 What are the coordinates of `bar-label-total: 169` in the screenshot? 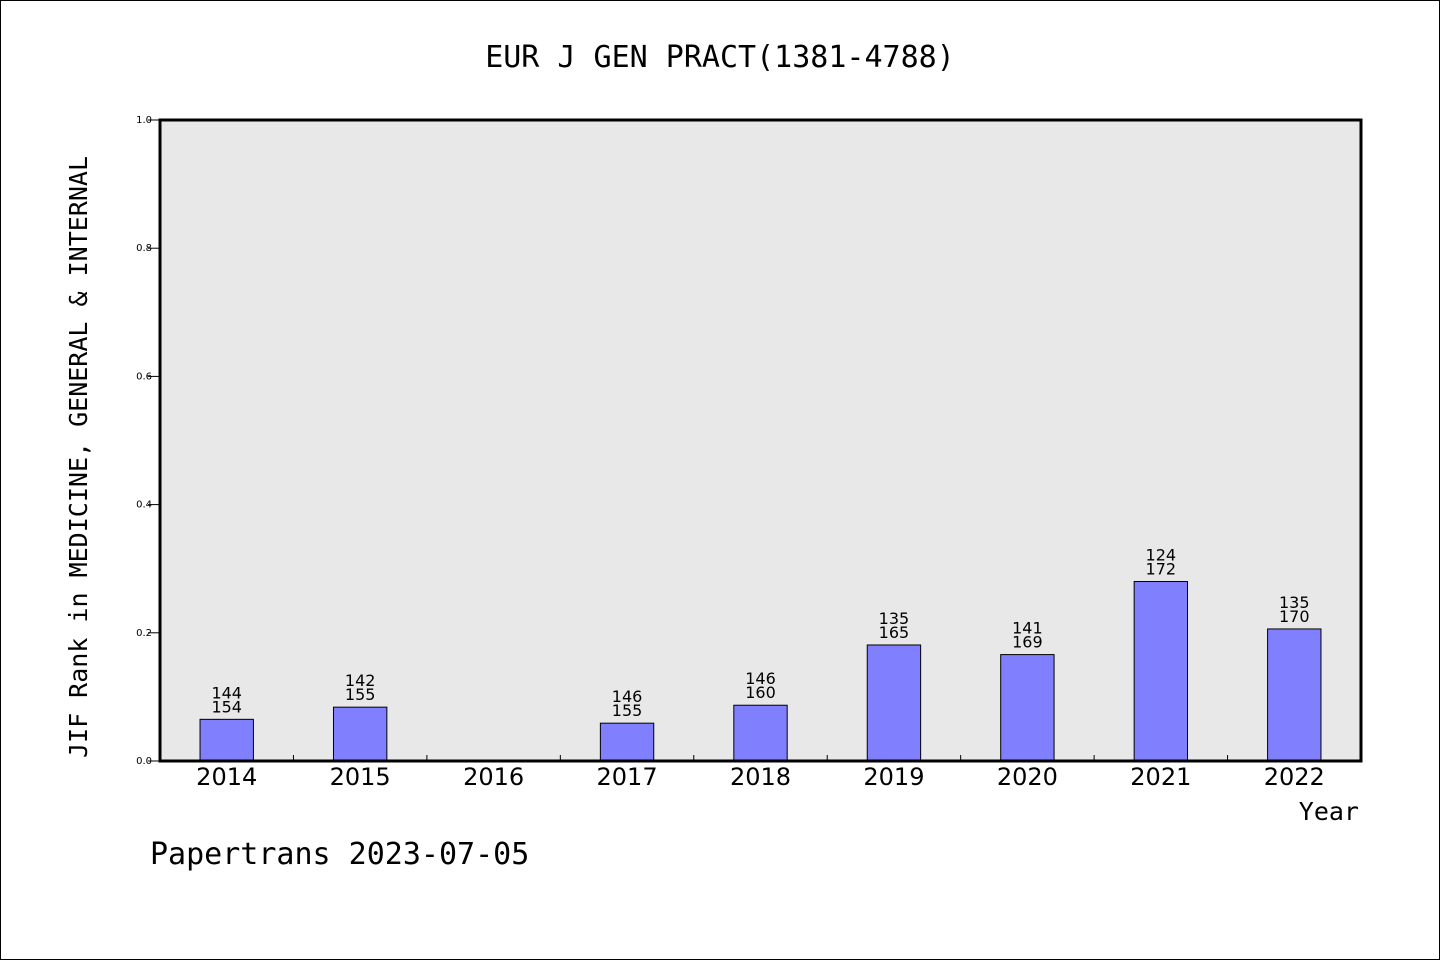 It's located at (1027, 642).